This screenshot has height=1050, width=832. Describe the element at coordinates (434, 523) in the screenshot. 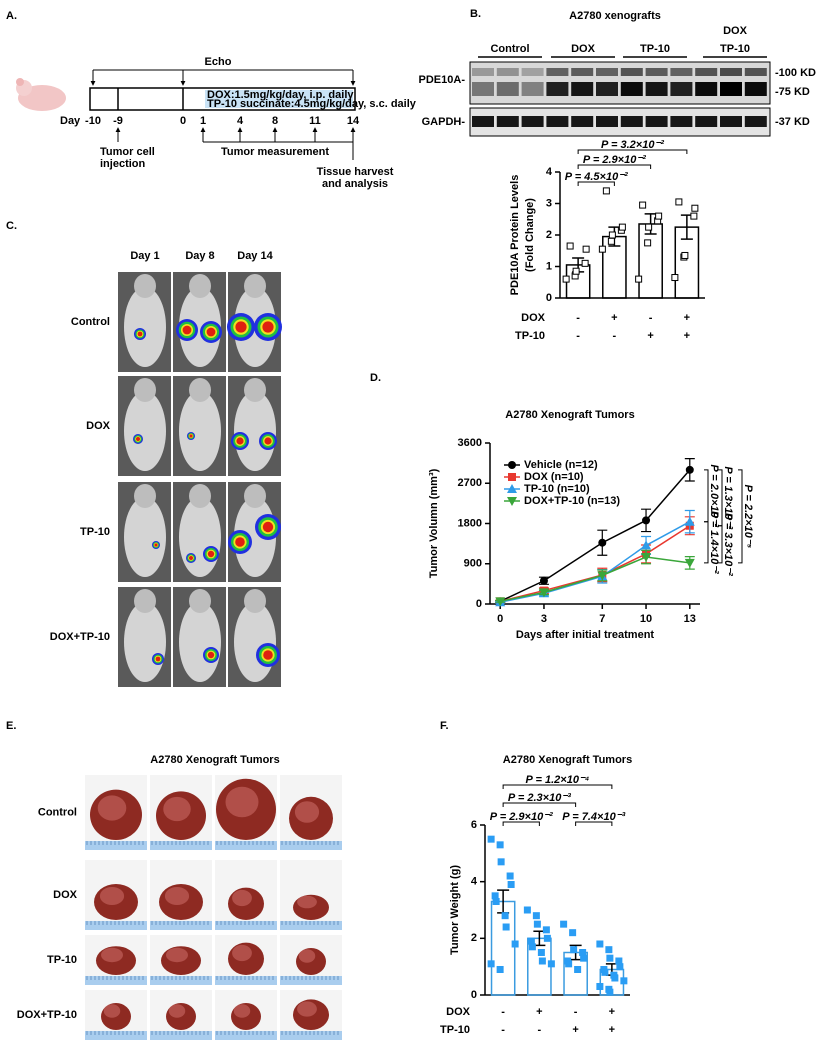

I see `y-axis-label: Tumor Volumn (mm³)` at that location.